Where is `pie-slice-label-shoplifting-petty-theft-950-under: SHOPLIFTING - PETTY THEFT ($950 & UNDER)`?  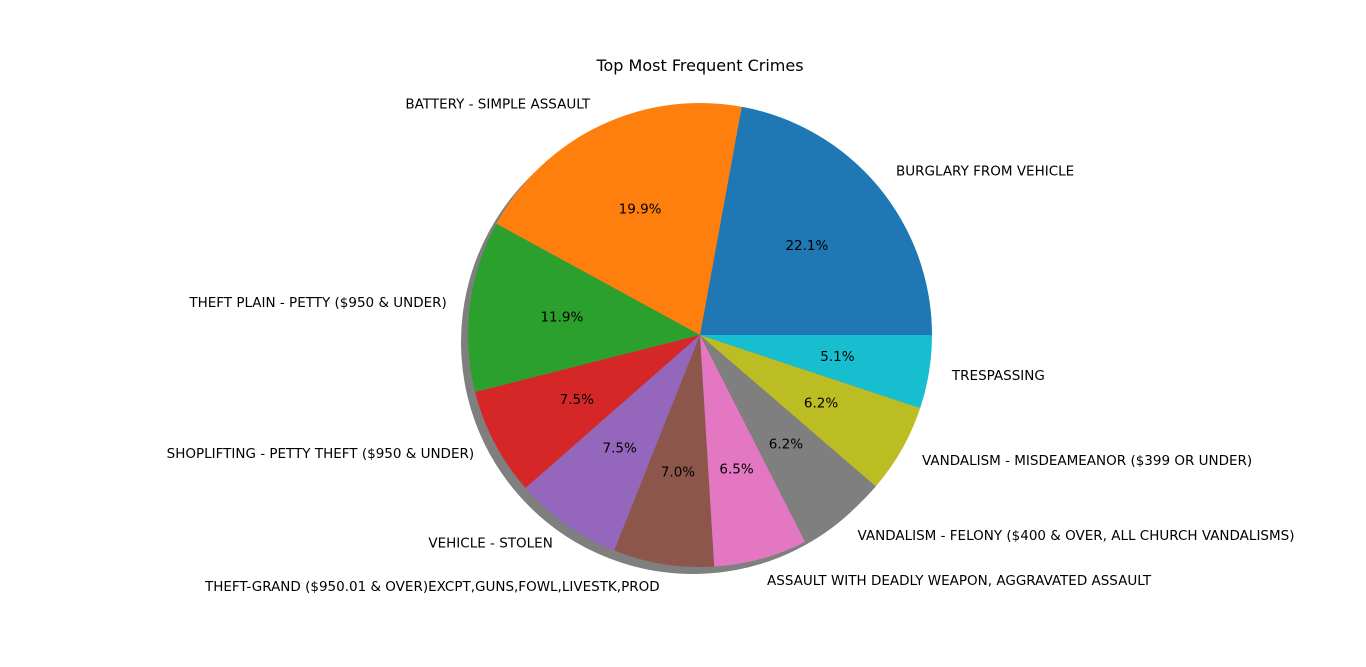 pie-slice-label-shoplifting-petty-theft-950-under: SHOPLIFTING - PETTY THEFT ($950 & UNDER) is located at coordinates (321, 454).